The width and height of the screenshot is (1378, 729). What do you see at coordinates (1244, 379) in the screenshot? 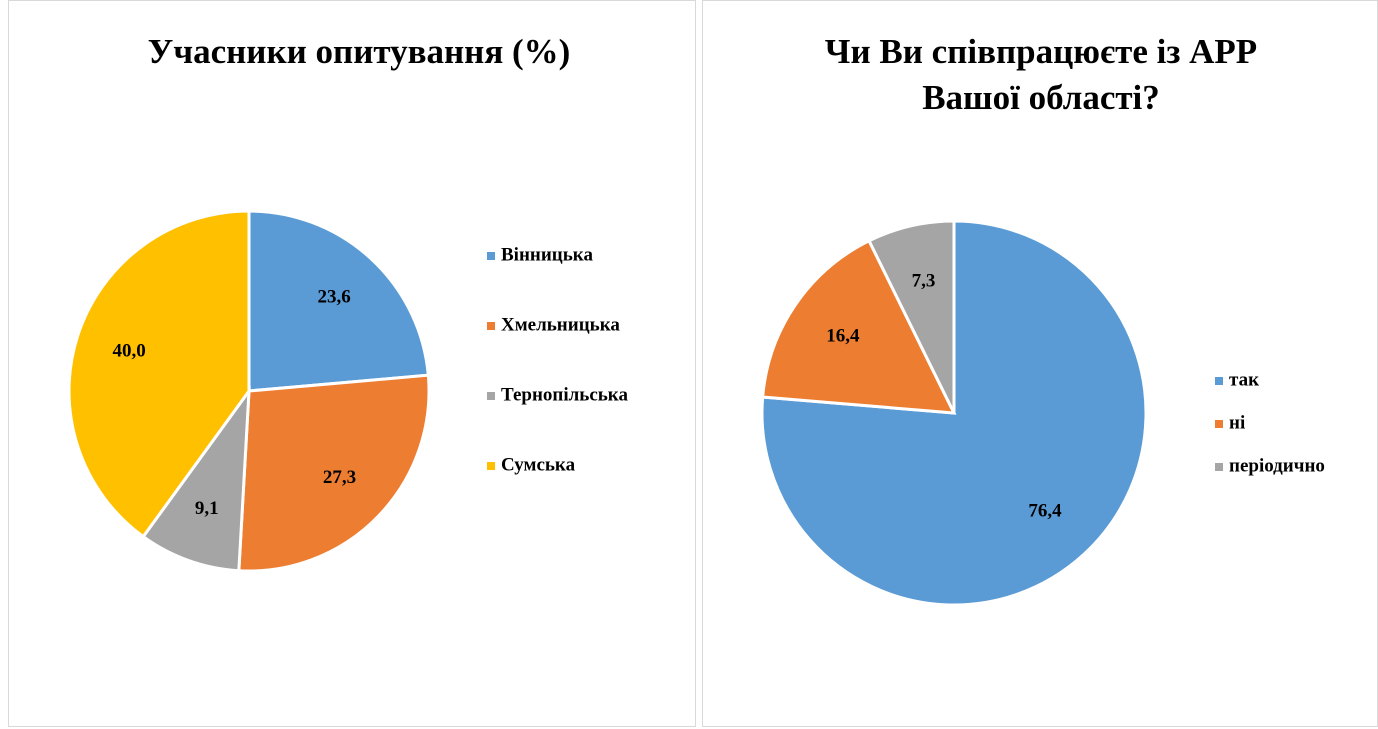
I see `legend-label: так` at bounding box center [1244, 379].